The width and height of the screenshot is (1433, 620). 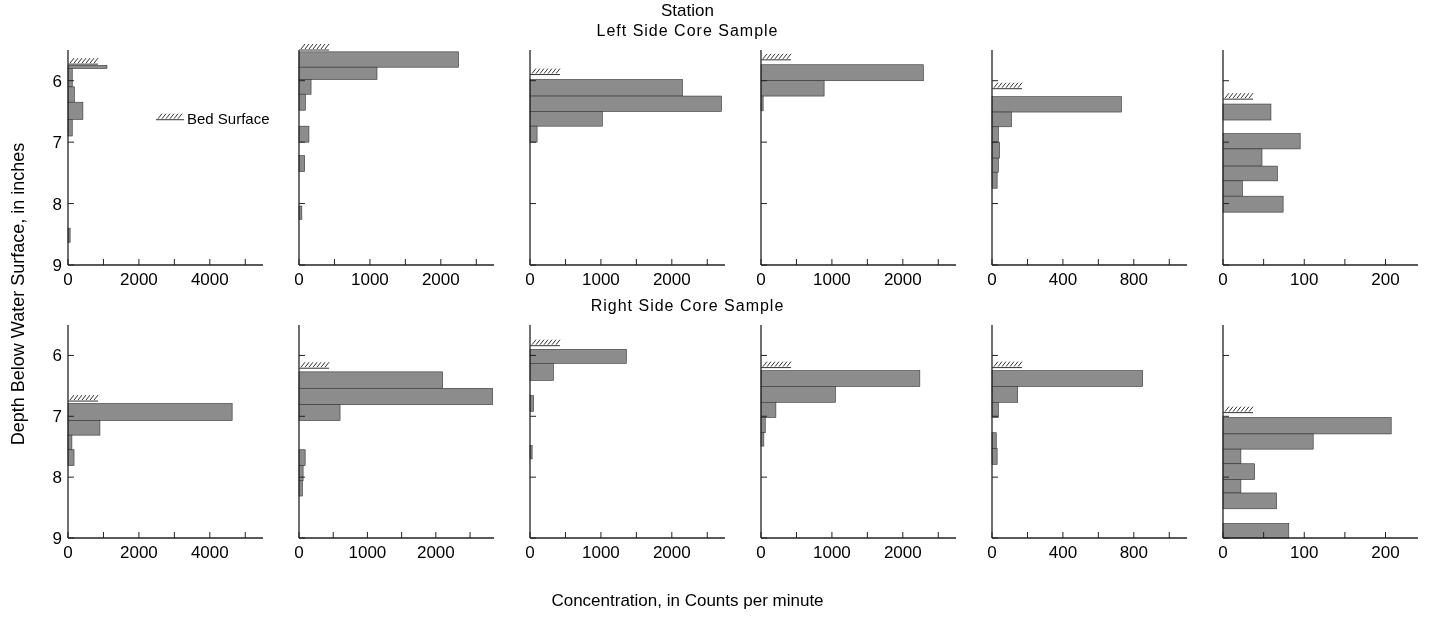 What do you see at coordinates (18, 294) in the screenshot?
I see `y-axis-title: Depth Below Water Surface, in inches` at bounding box center [18, 294].